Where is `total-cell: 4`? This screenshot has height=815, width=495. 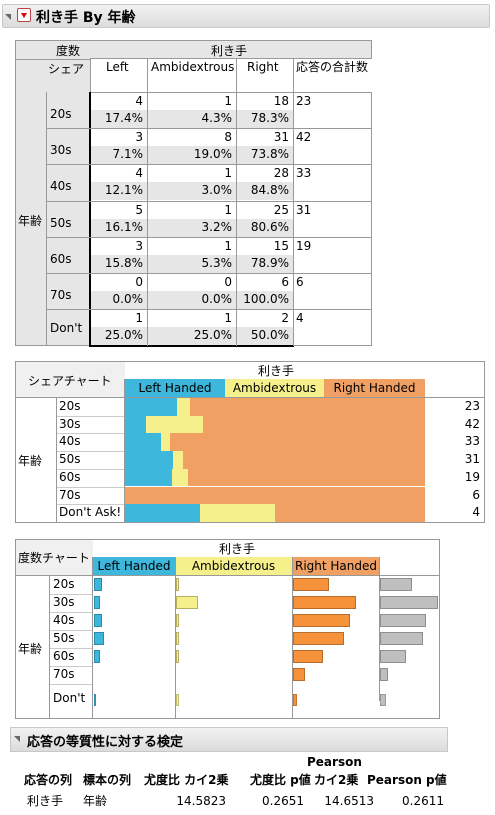 total-cell: 4 is located at coordinates (300, 318).